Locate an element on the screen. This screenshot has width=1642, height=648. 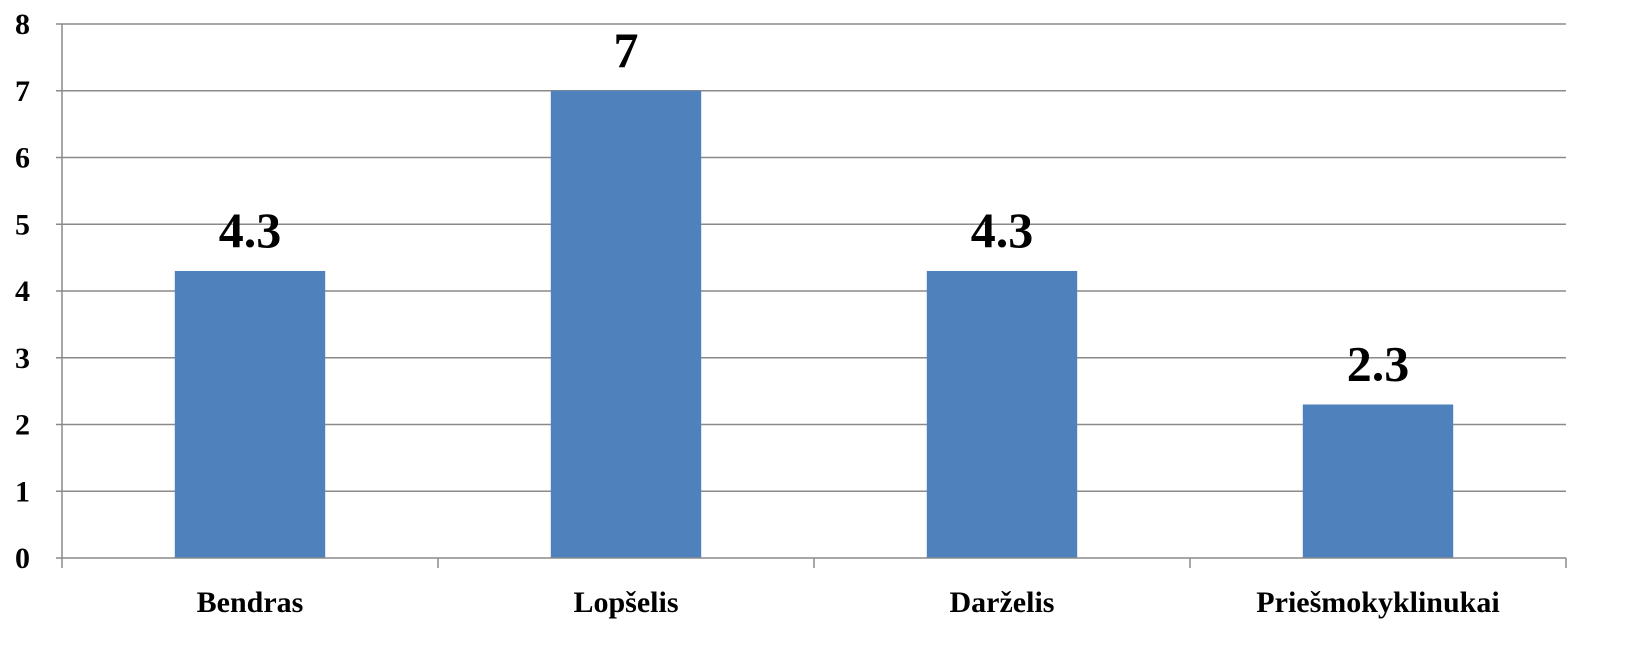
x-category-label: Priešmokyklinukai is located at coordinates (1377, 602).